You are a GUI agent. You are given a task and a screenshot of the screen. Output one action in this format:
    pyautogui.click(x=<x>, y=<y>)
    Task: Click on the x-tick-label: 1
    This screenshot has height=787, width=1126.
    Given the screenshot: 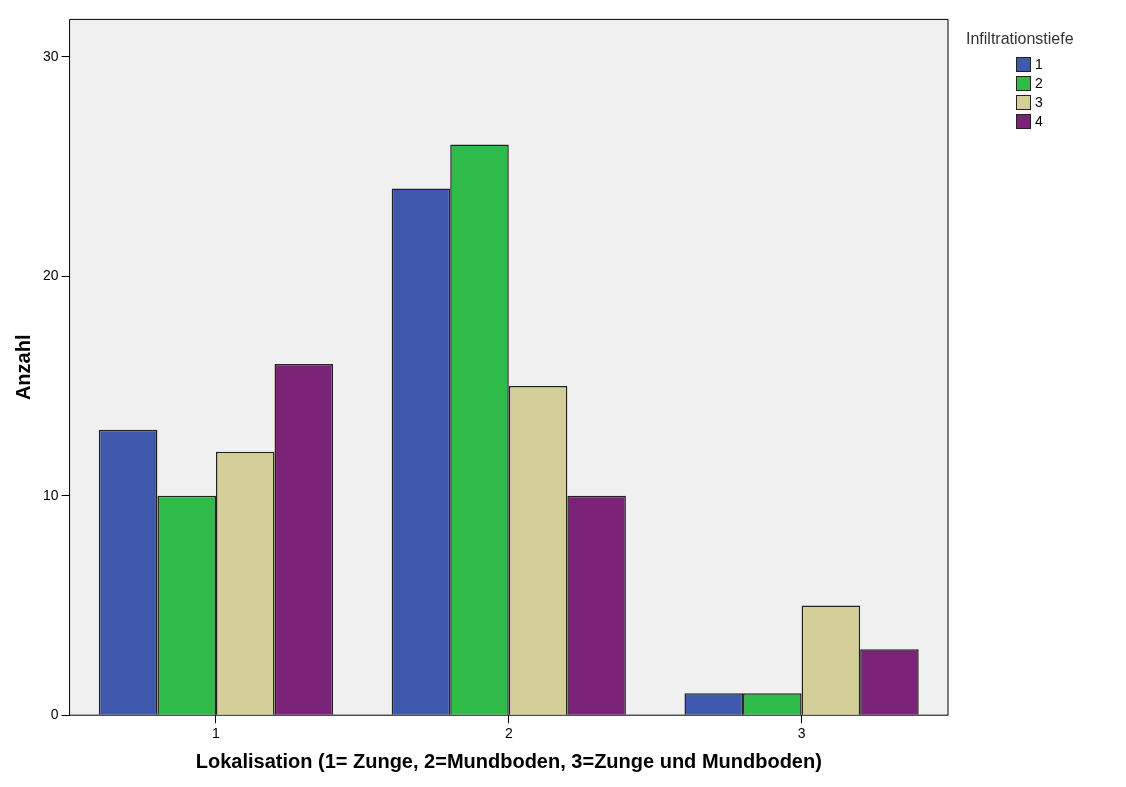 What is the action you would take?
    pyautogui.click(x=216, y=733)
    